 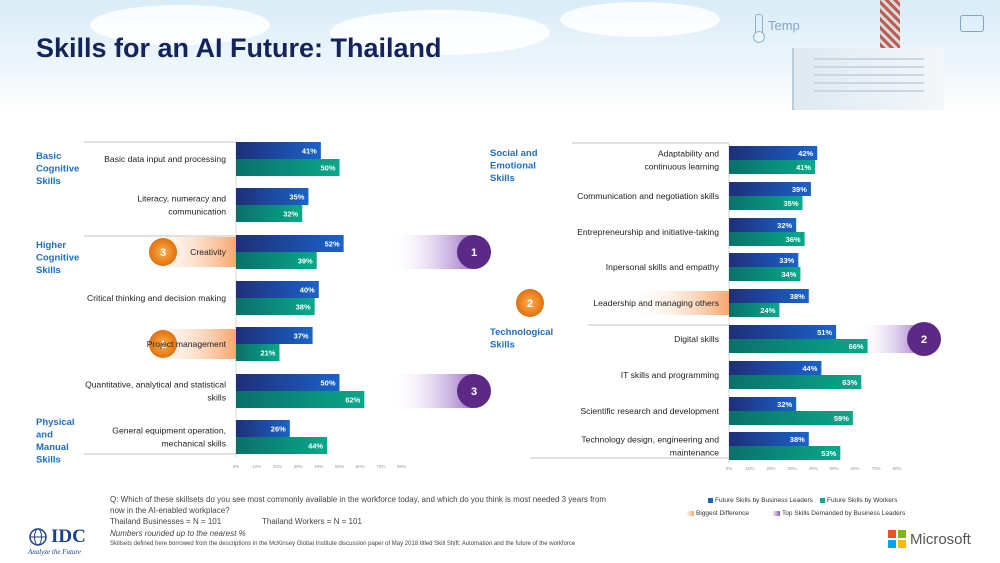 I want to click on biggest-difference-highlight, so click(x=679, y=303).